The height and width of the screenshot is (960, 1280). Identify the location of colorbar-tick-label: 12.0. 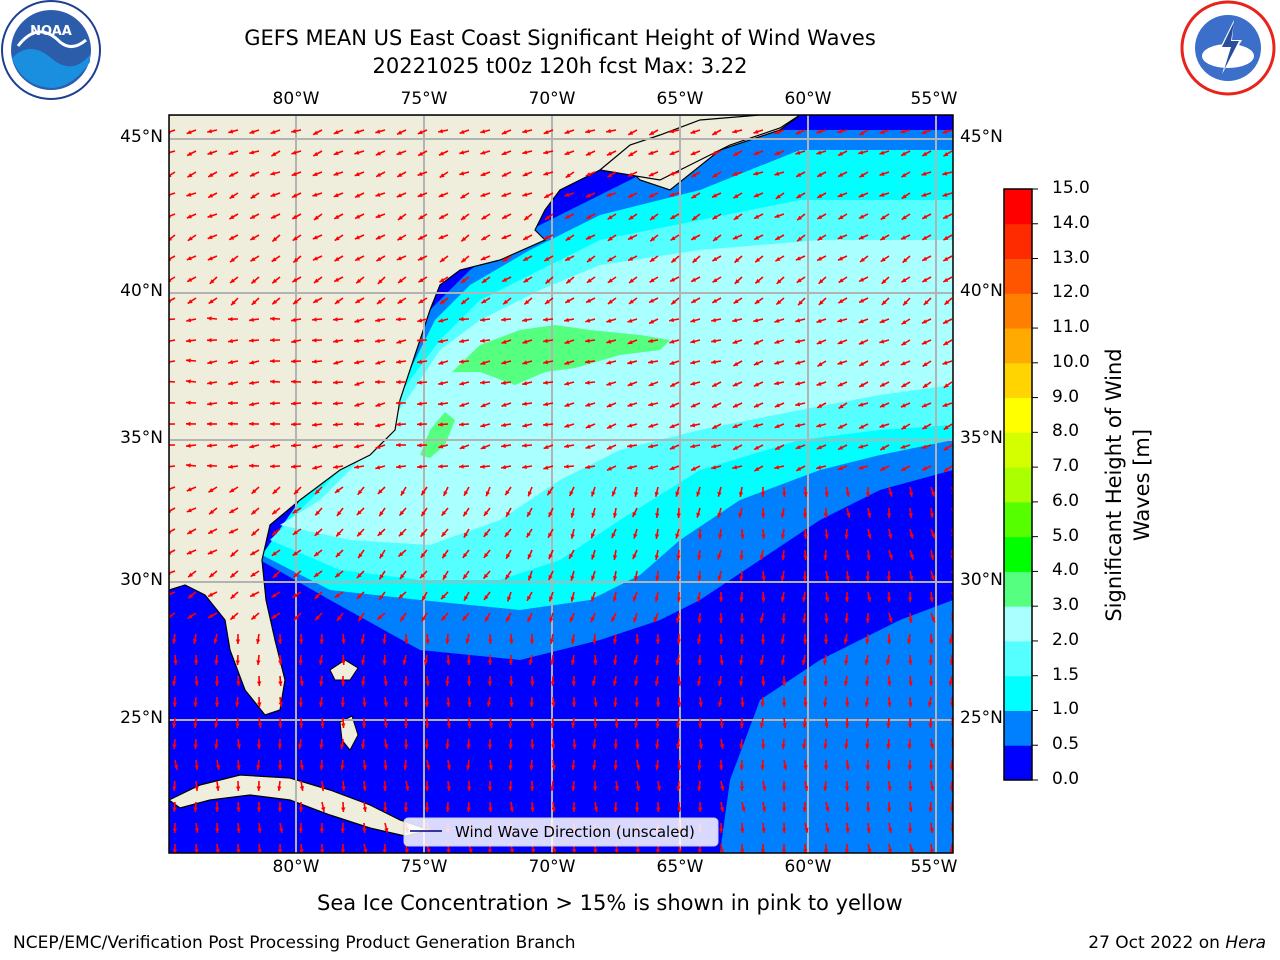
(1071, 292).